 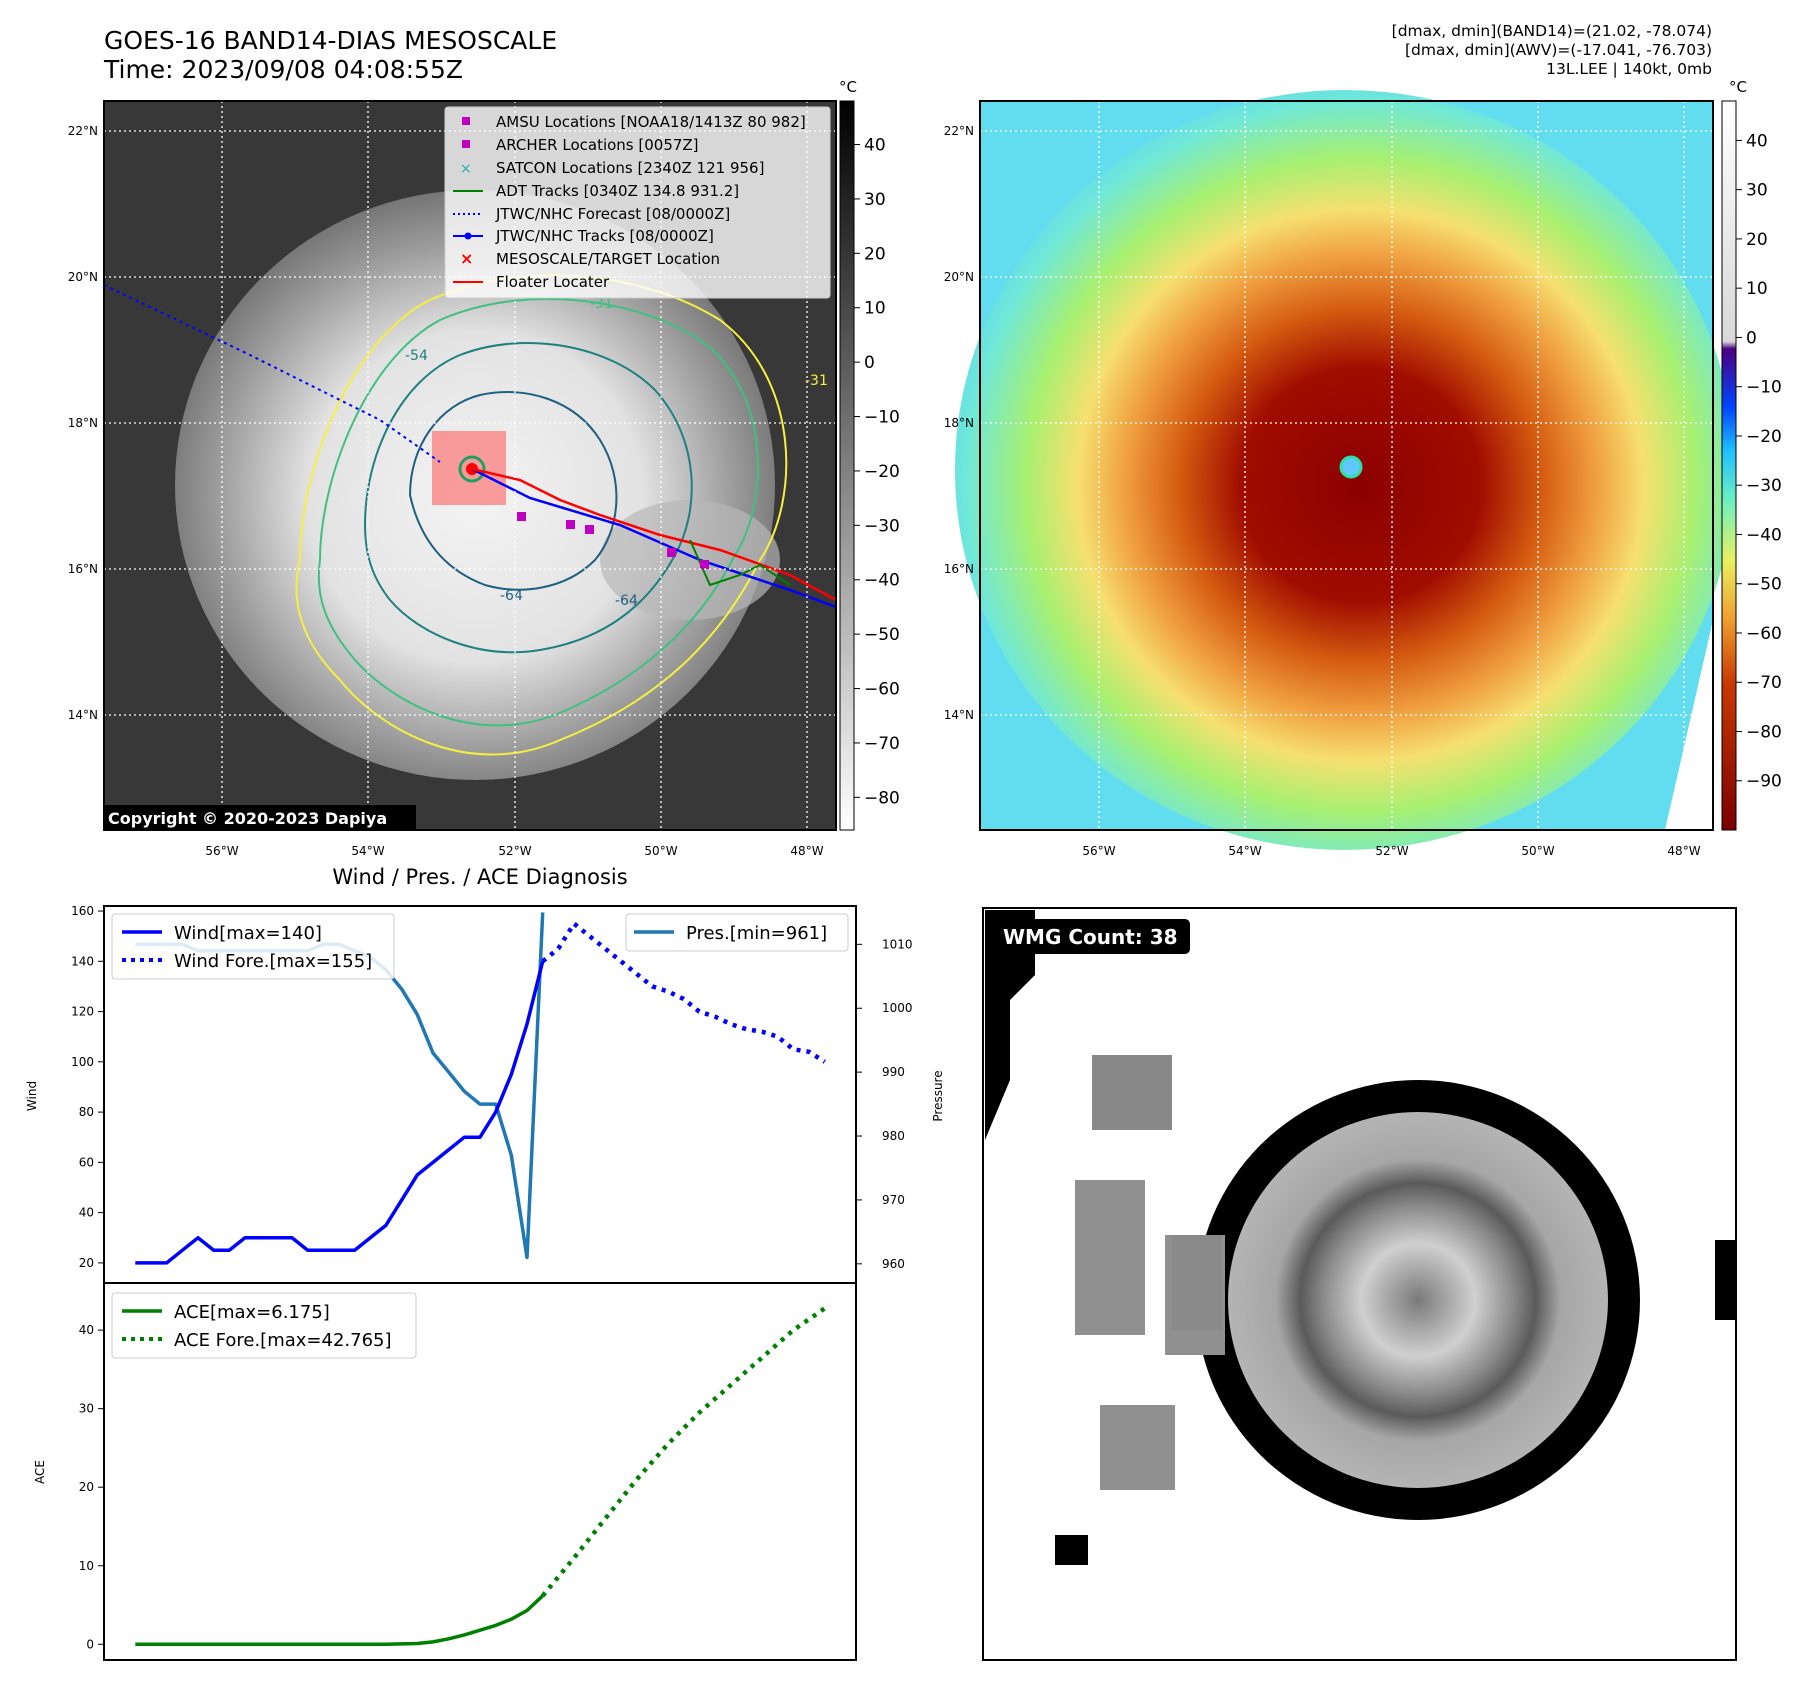 What do you see at coordinates (959, 277) in the screenshot?
I see `lat-label: 20°N` at bounding box center [959, 277].